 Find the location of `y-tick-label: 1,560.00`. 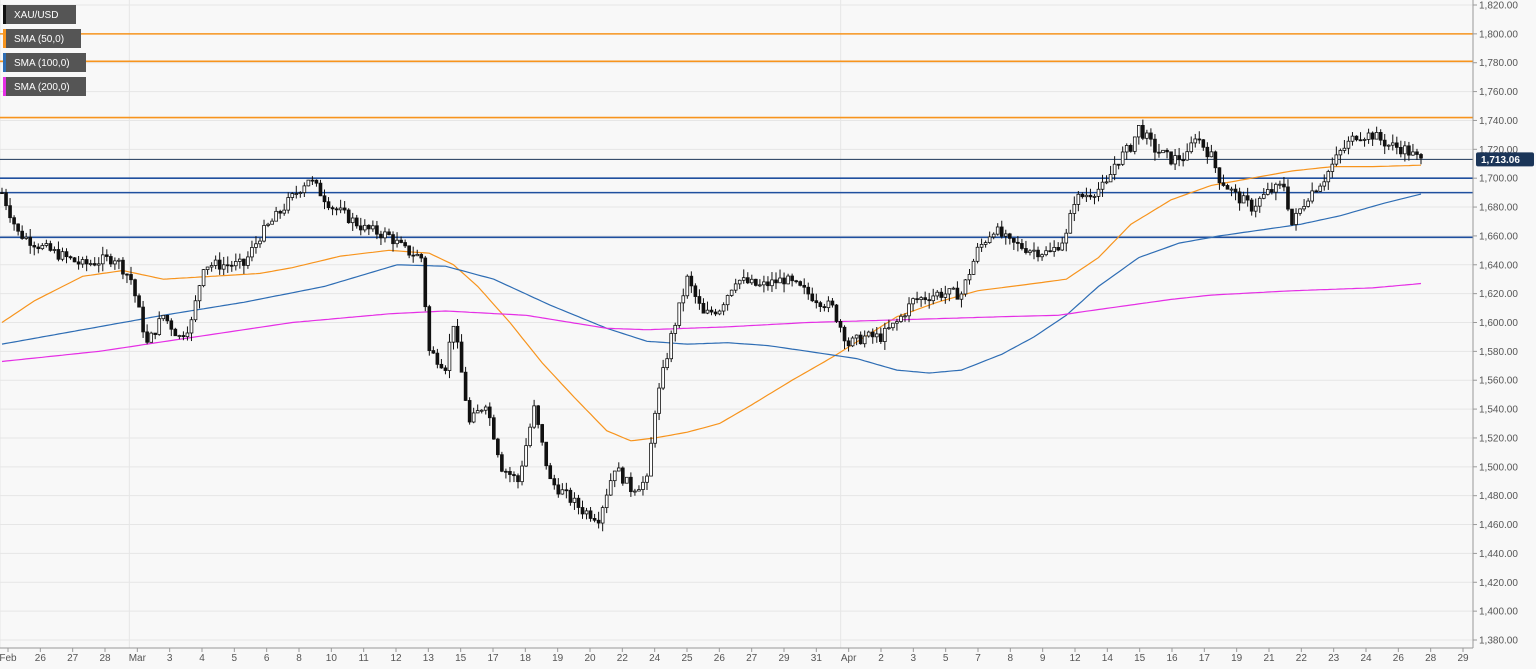

y-tick-label: 1,560.00 is located at coordinates (1498, 381).